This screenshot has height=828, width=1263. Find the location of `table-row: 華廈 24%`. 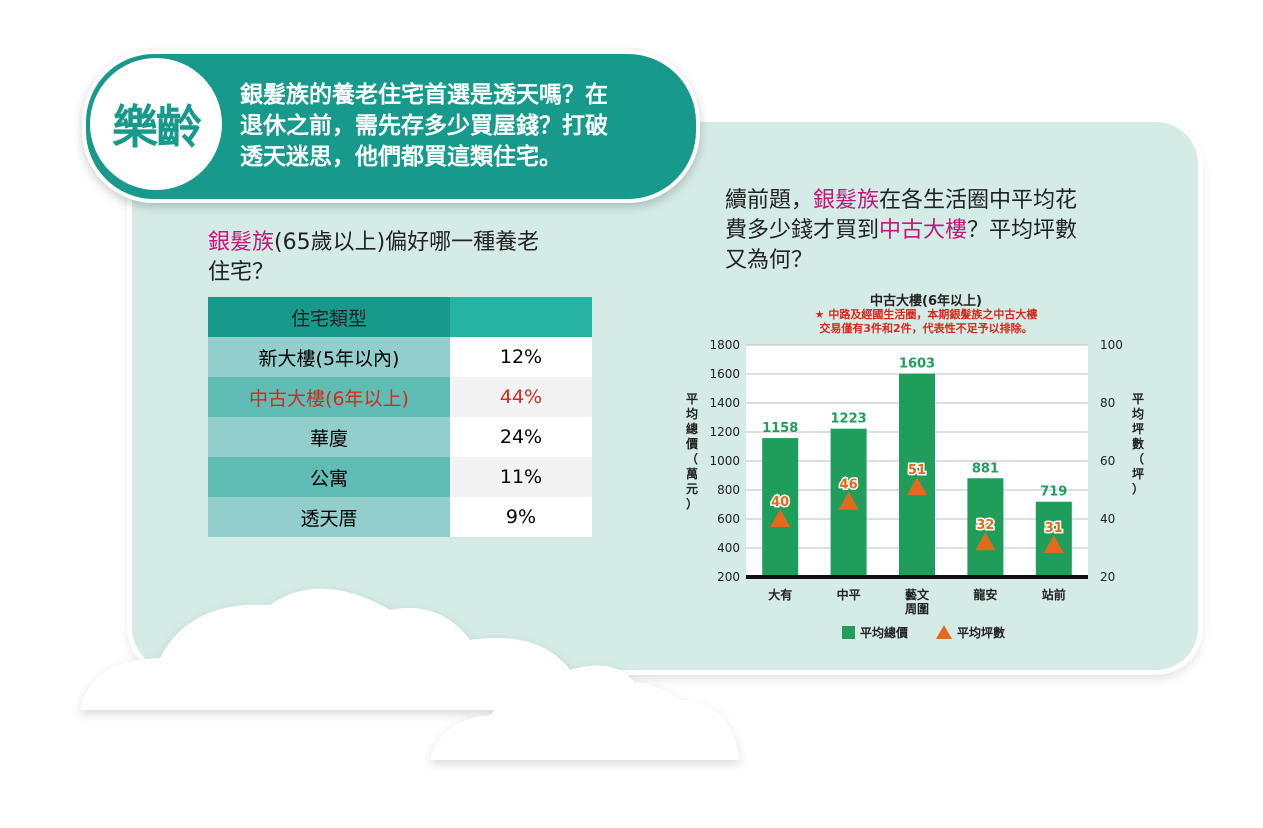

table-row: 華廈 24% is located at coordinates (400, 437).